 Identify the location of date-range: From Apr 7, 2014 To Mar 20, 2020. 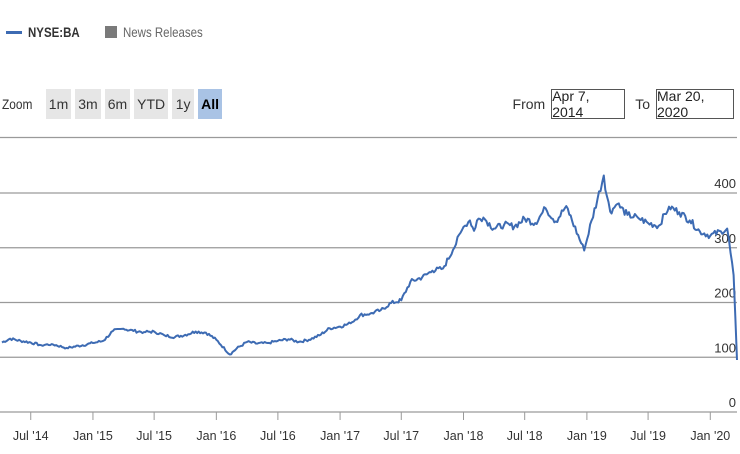
(618, 104).